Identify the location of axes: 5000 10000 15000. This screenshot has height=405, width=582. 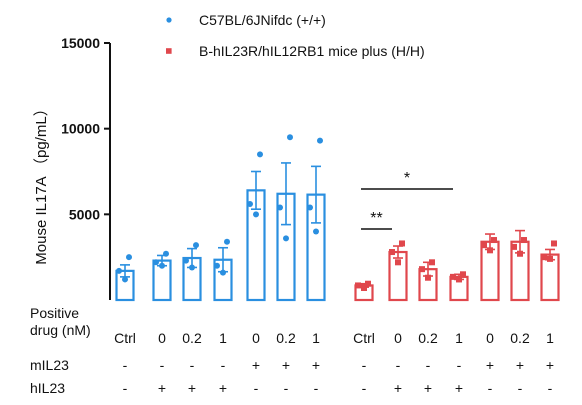
(86, 167).